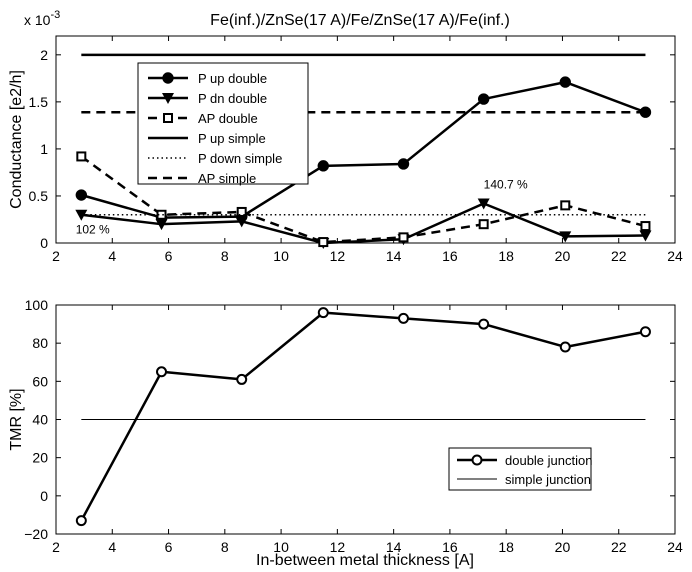  Describe the element at coordinates (394, 547) in the screenshot. I see `tmr-x-tick-label: 14` at that location.